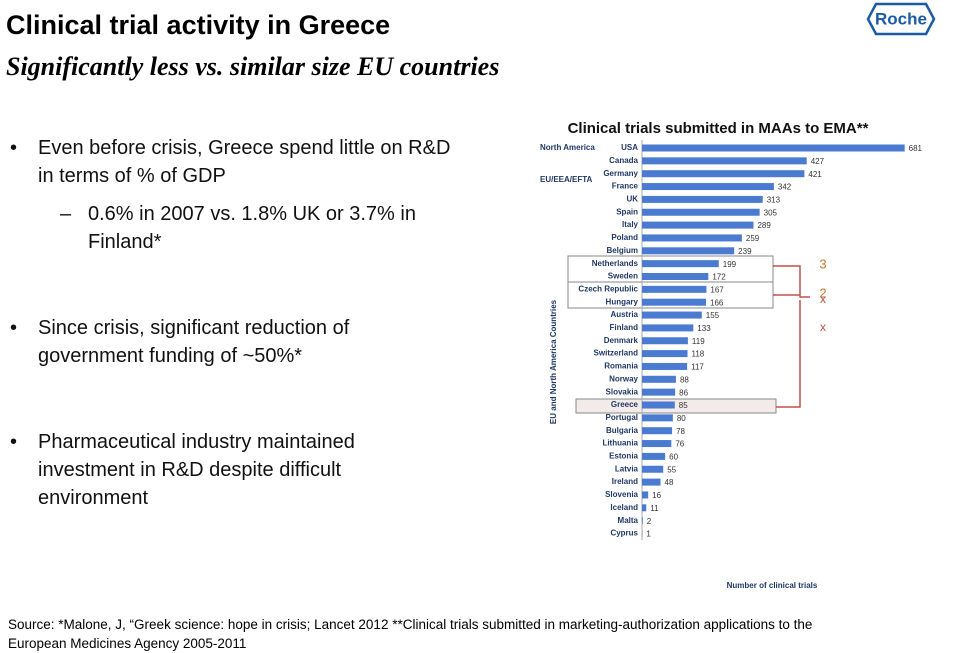 The width and height of the screenshot is (960, 653). Describe the element at coordinates (625, 404) in the screenshot. I see `category-label: Greece` at that location.